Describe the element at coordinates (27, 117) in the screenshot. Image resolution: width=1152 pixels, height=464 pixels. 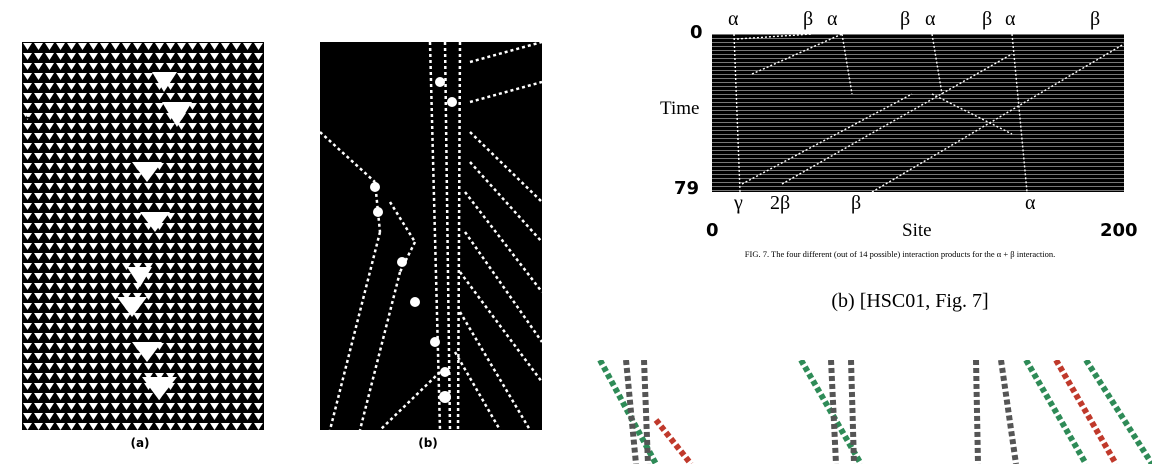
I see `figure-a-axis-mark: t` at that location.